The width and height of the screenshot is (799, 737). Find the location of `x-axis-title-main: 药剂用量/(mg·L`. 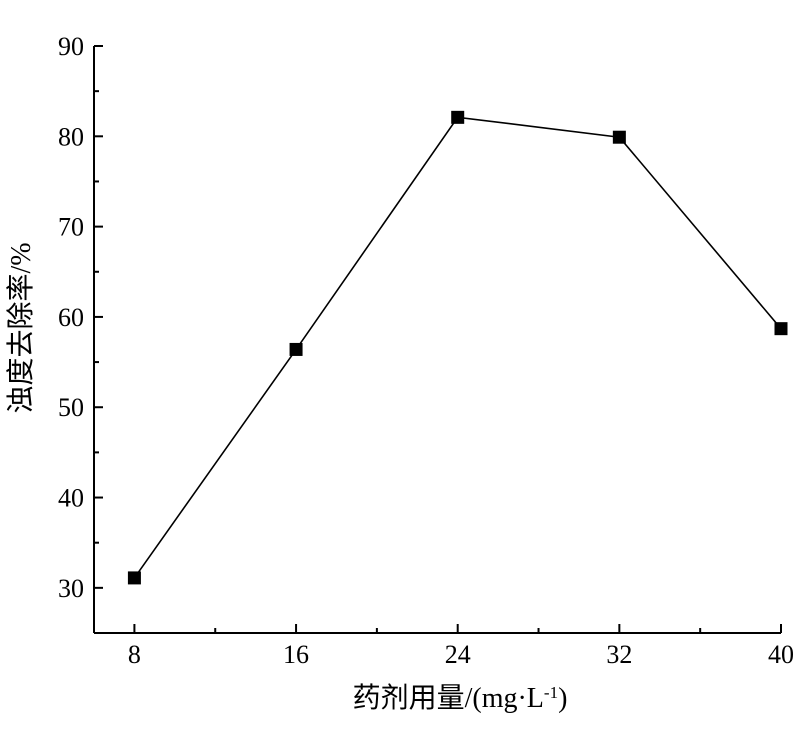

x-axis-title-main: 药剂用量/(mg·L is located at coordinates (448, 698).